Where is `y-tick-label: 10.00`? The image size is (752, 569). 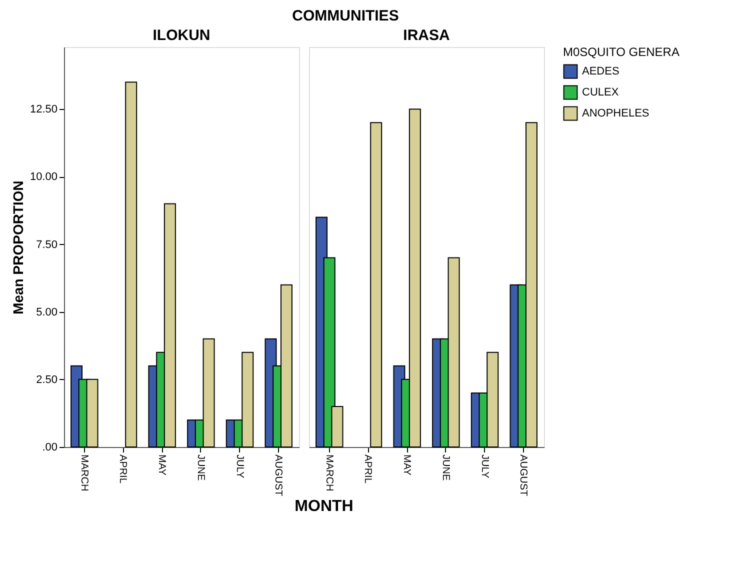 y-tick-label: 10.00 is located at coordinates (44, 177).